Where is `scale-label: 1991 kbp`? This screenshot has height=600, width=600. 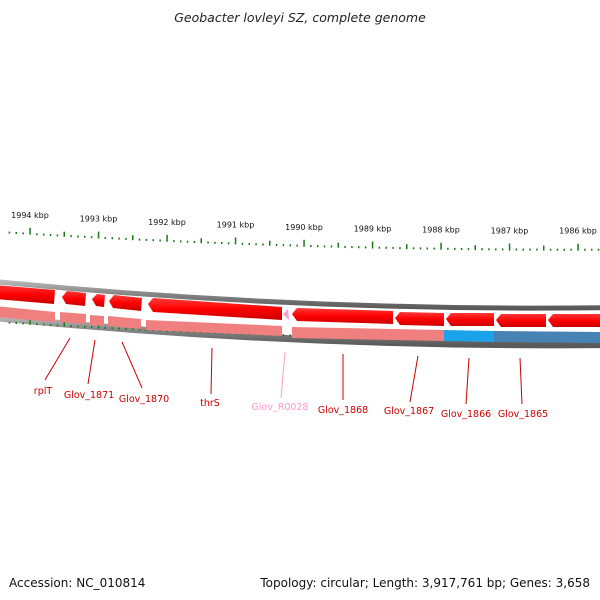
scale-label: 1991 kbp is located at coordinates (236, 225).